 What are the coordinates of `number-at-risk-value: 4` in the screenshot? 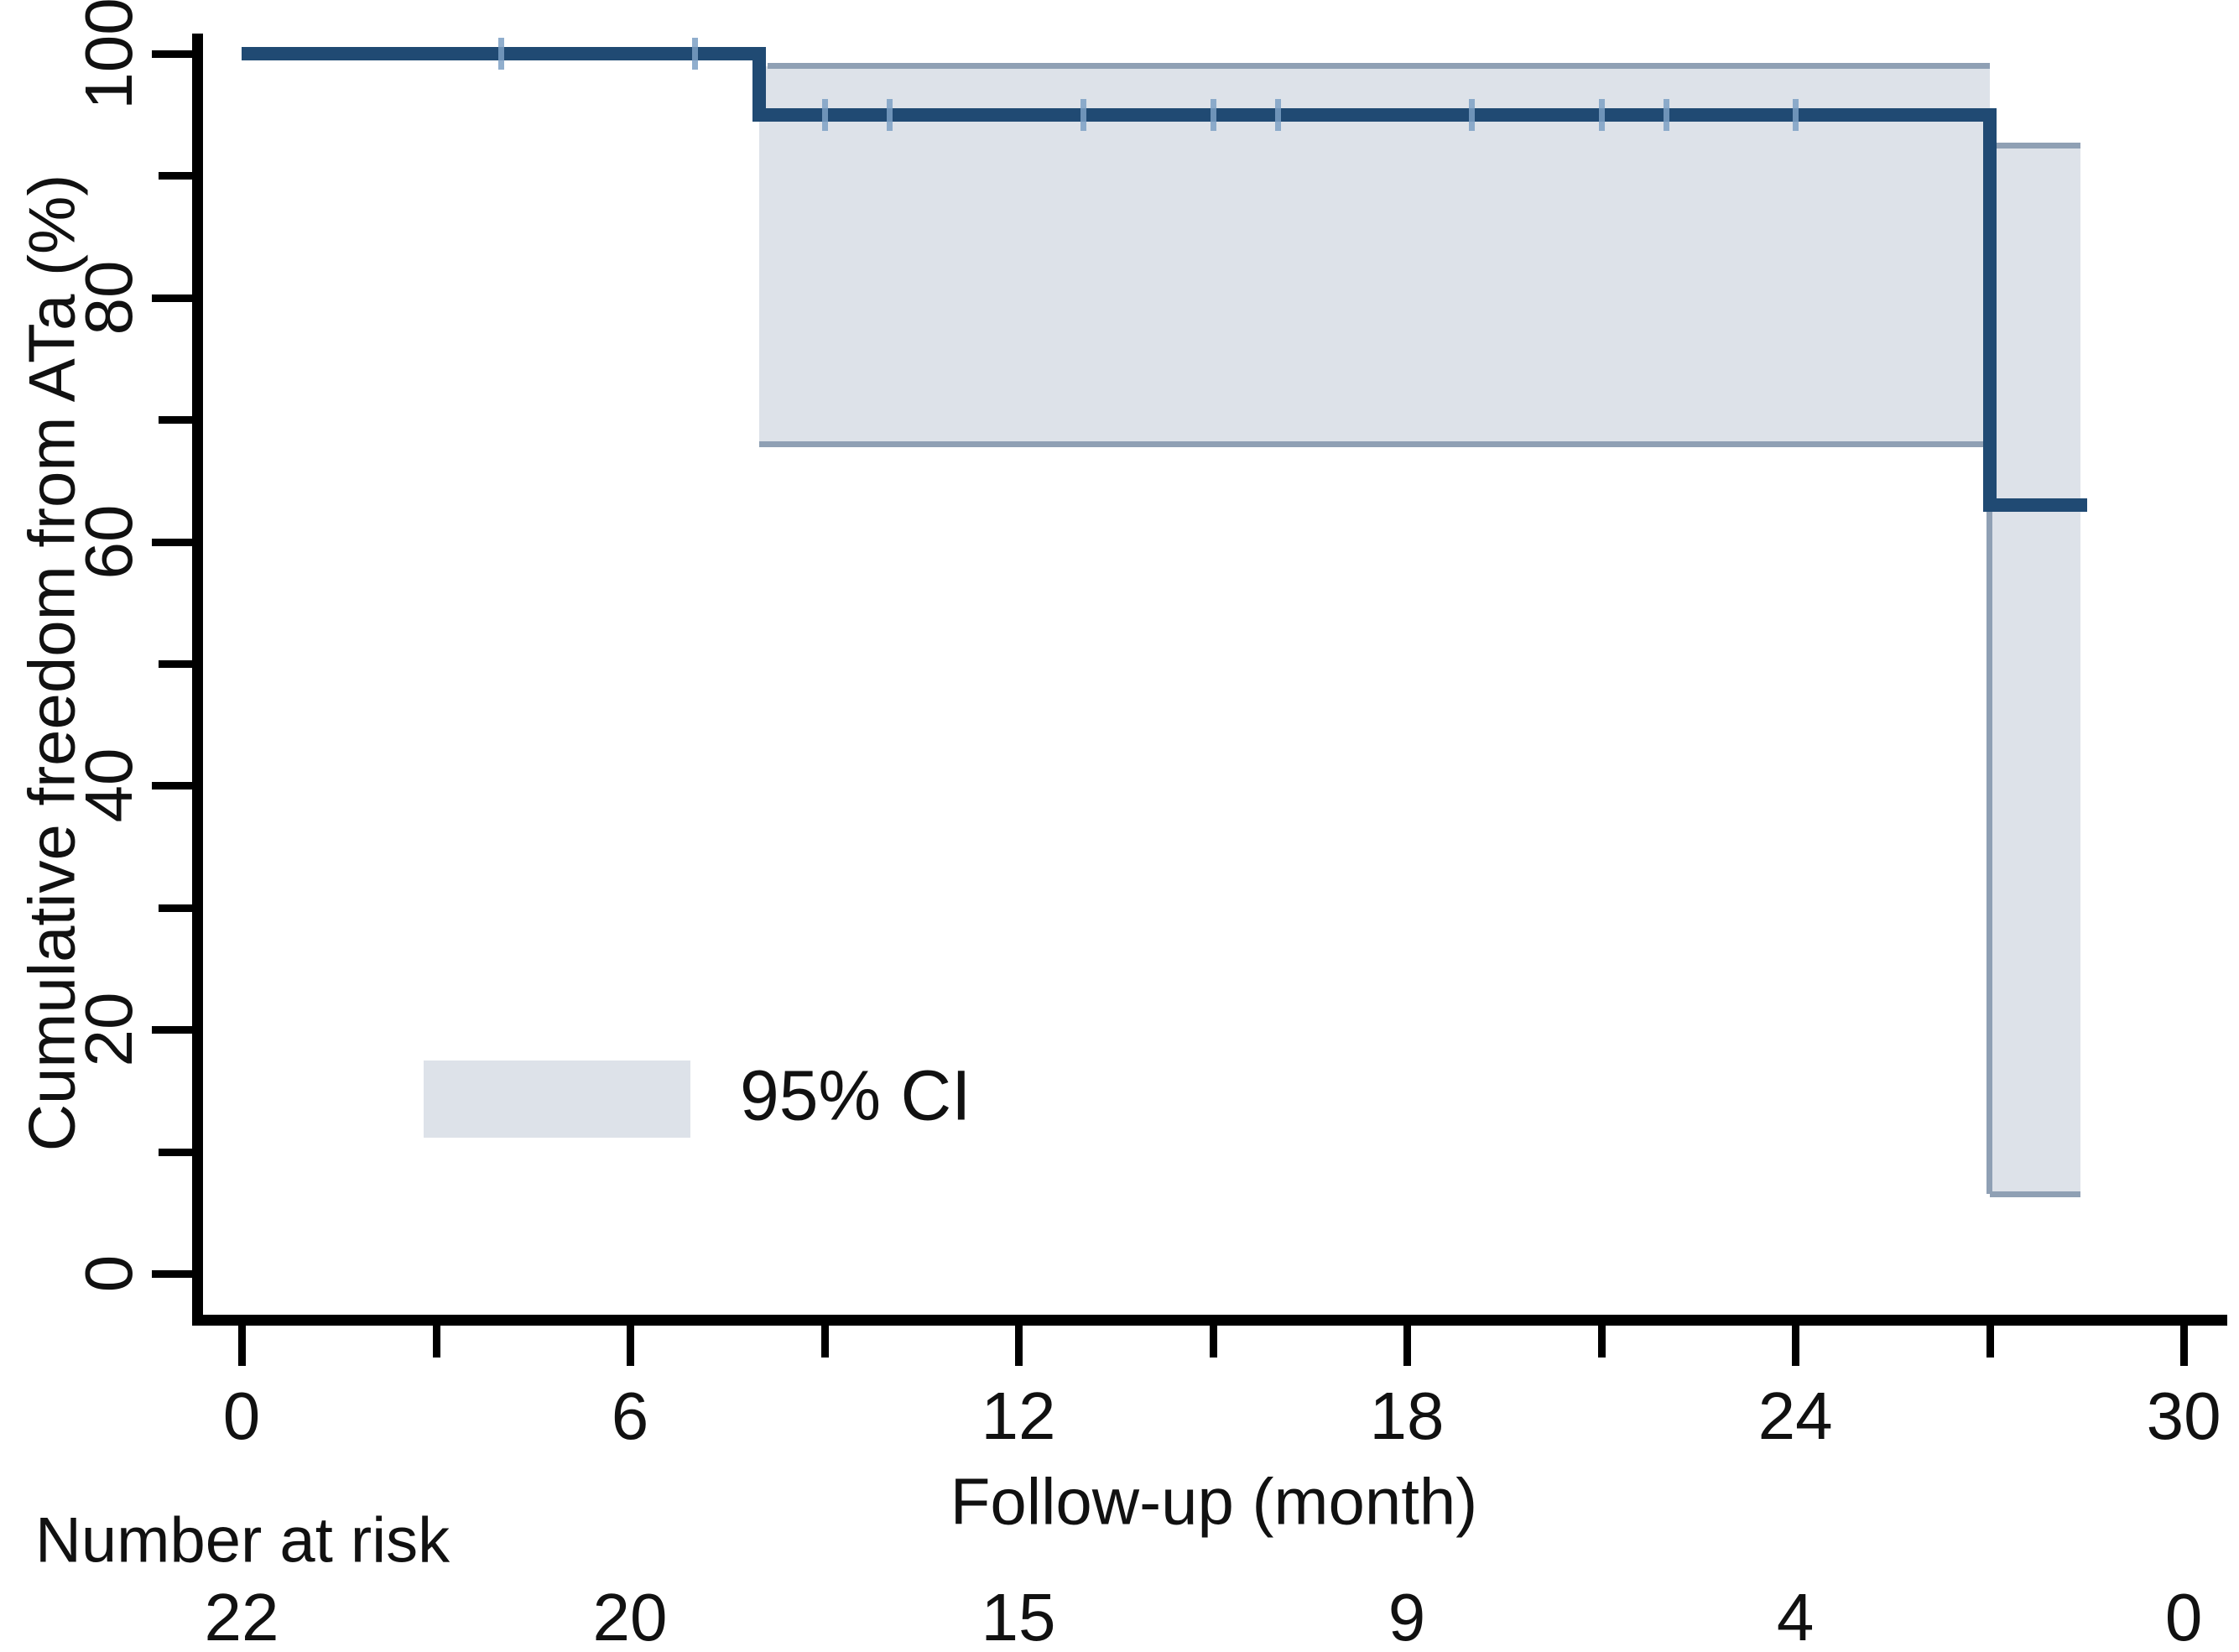 It's located at (1795, 1616).